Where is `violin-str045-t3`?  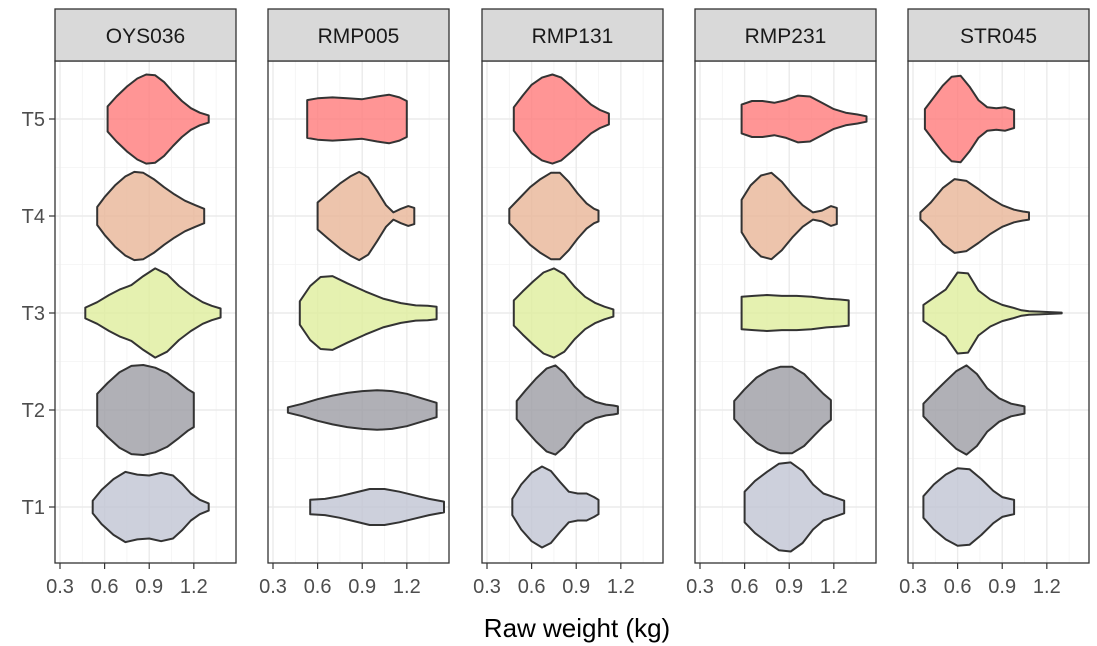 violin-str045-t3 is located at coordinates (992, 313).